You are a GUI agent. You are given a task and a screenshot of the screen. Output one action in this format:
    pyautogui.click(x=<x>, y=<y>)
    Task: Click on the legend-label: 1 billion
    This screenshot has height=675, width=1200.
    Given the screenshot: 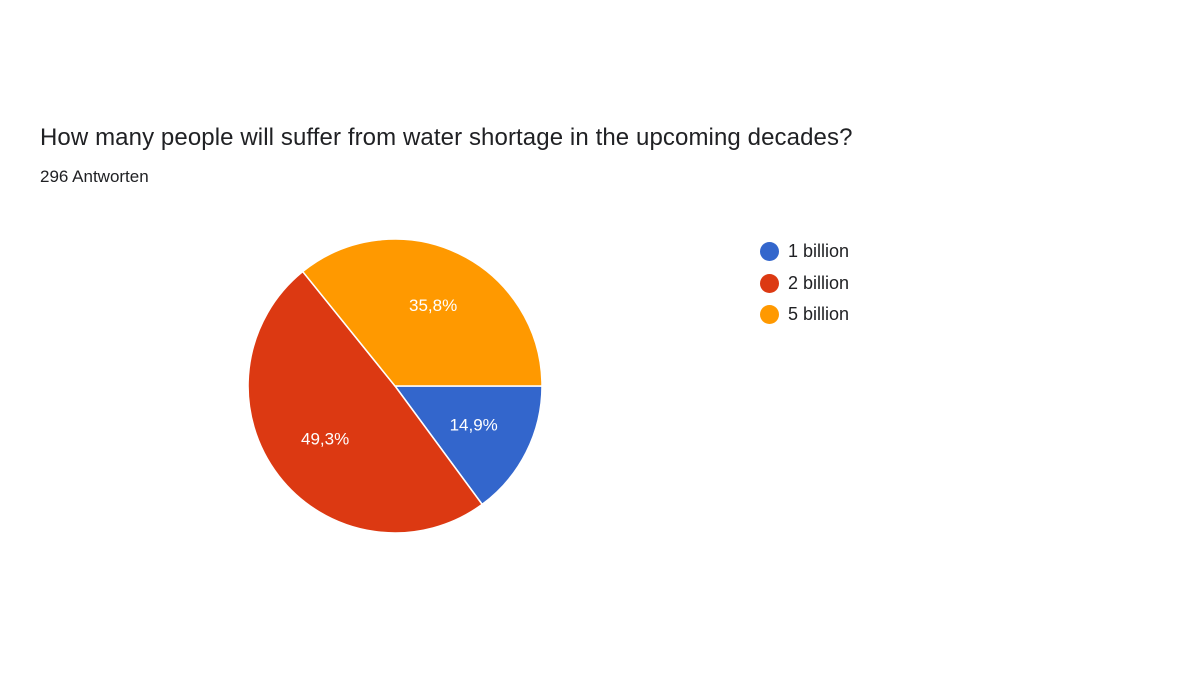 What is the action you would take?
    pyautogui.click(x=819, y=251)
    